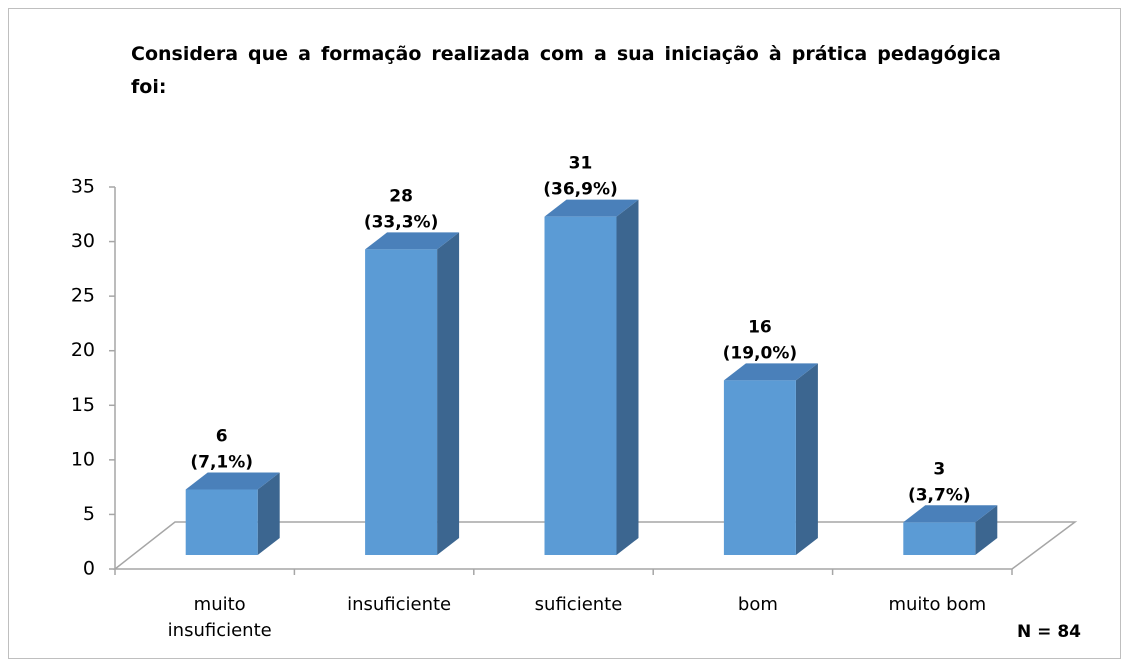  Describe the element at coordinates (1049, 632) in the screenshot. I see `note: N = 84` at that location.